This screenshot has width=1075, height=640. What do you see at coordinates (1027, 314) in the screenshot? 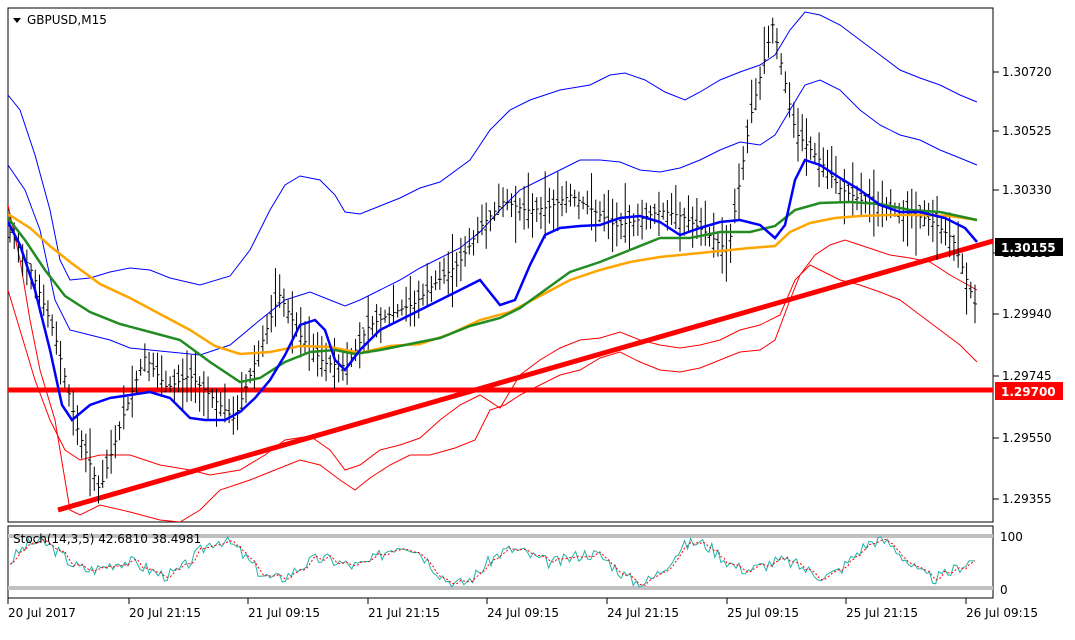
I see `price-tick: 1.29940` at bounding box center [1027, 314].